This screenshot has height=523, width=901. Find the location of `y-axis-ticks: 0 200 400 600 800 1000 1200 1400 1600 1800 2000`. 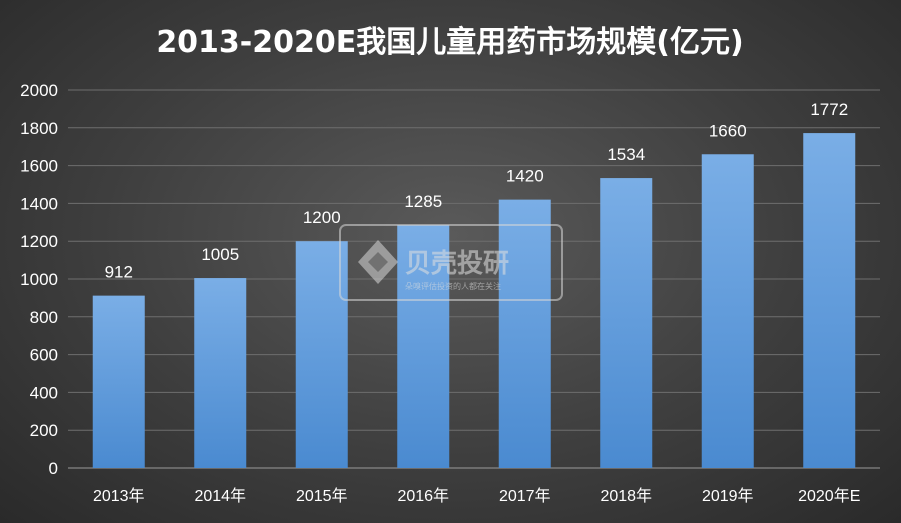

y-axis-ticks: 0 200 400 600 800 1000 1200 1400 1600 1800 2000 is located at coordinates (39, 279).